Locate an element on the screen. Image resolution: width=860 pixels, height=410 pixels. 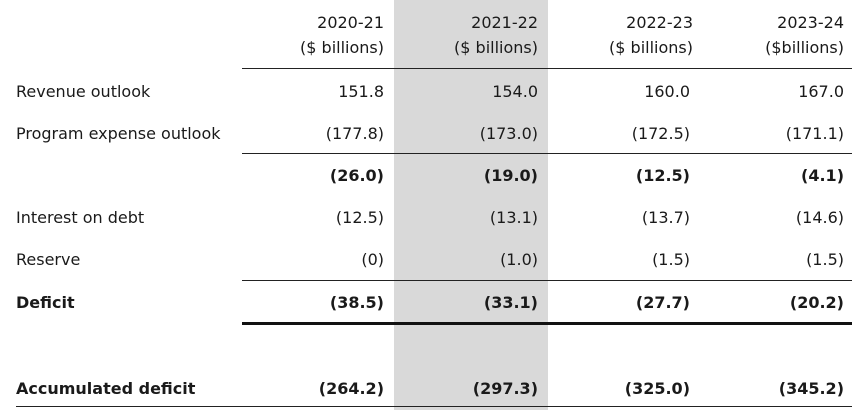
table-cell: (38.5) is located at coordinates (356, 302).